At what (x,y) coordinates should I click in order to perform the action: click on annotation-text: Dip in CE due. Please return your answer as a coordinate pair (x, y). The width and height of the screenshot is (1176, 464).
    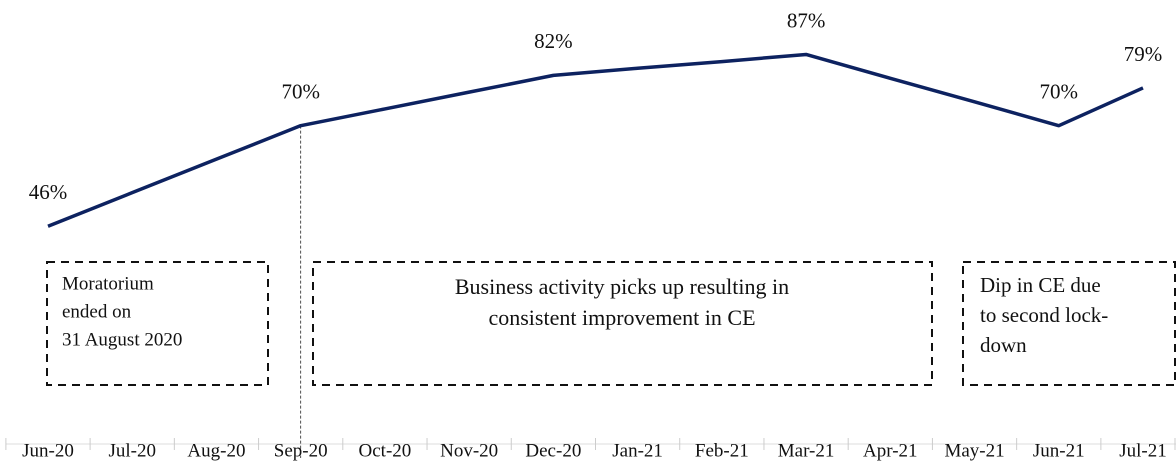
    Looking at the image, I should click on (1040, 285).